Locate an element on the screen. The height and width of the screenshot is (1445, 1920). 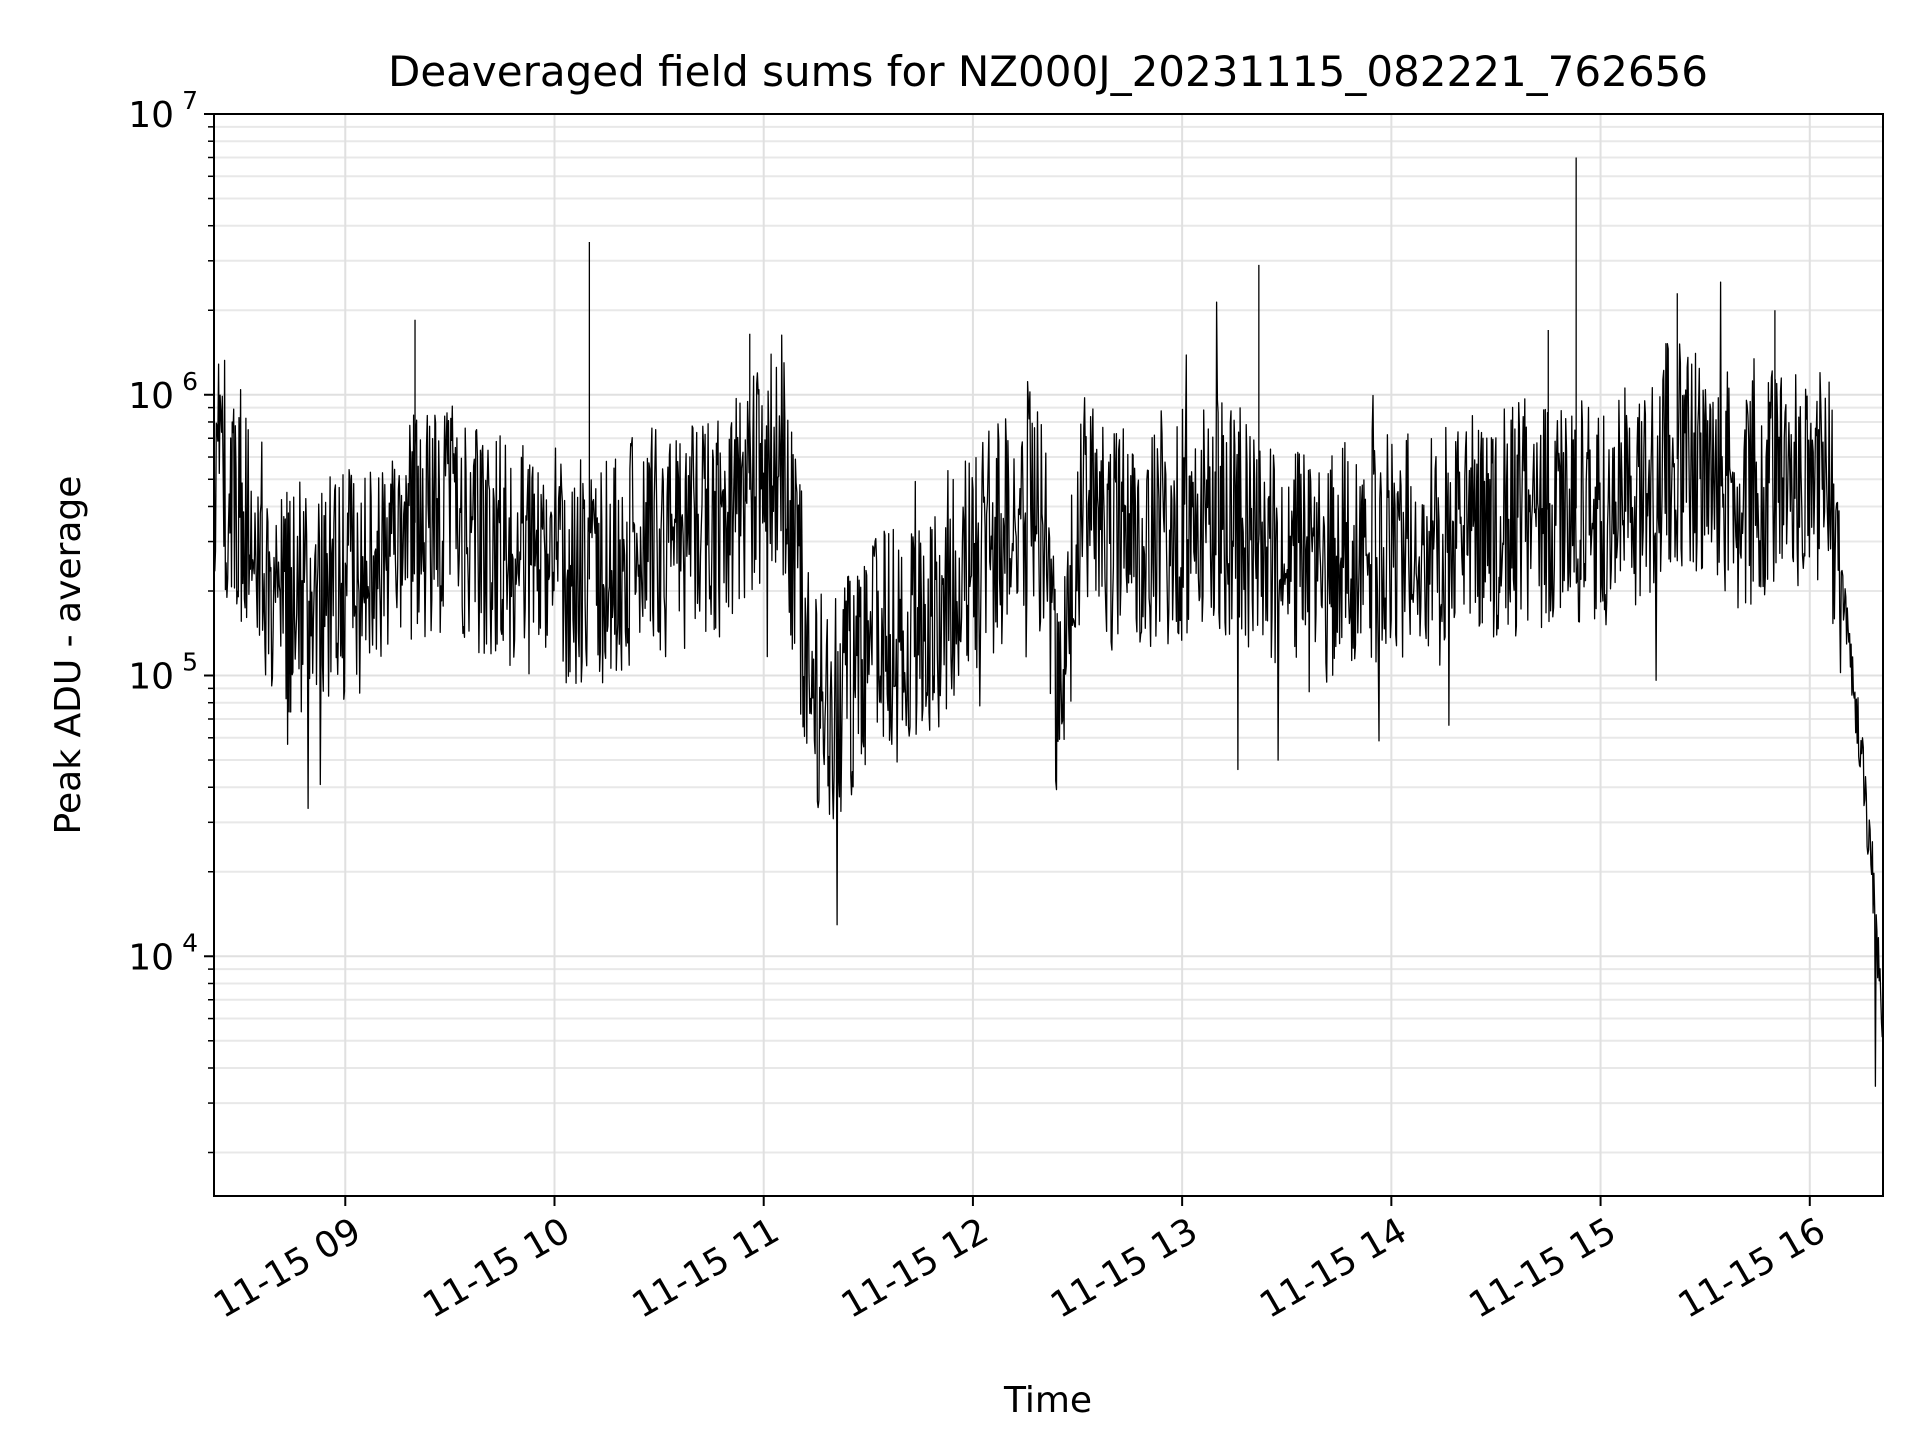
x-tick-label: 11-15 16 is located at coordinates (1752, 1268).